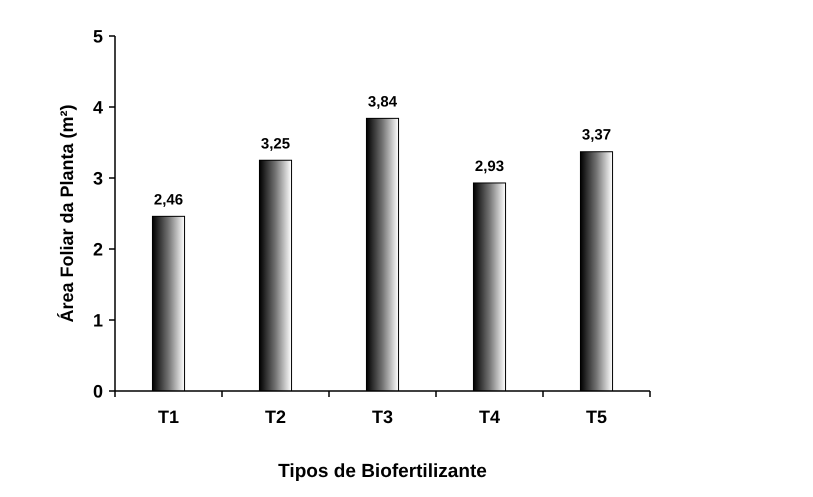 The width and height of the screenshot is (813, 497). I want to click on x-tick-label: T3, so click(383, 417).